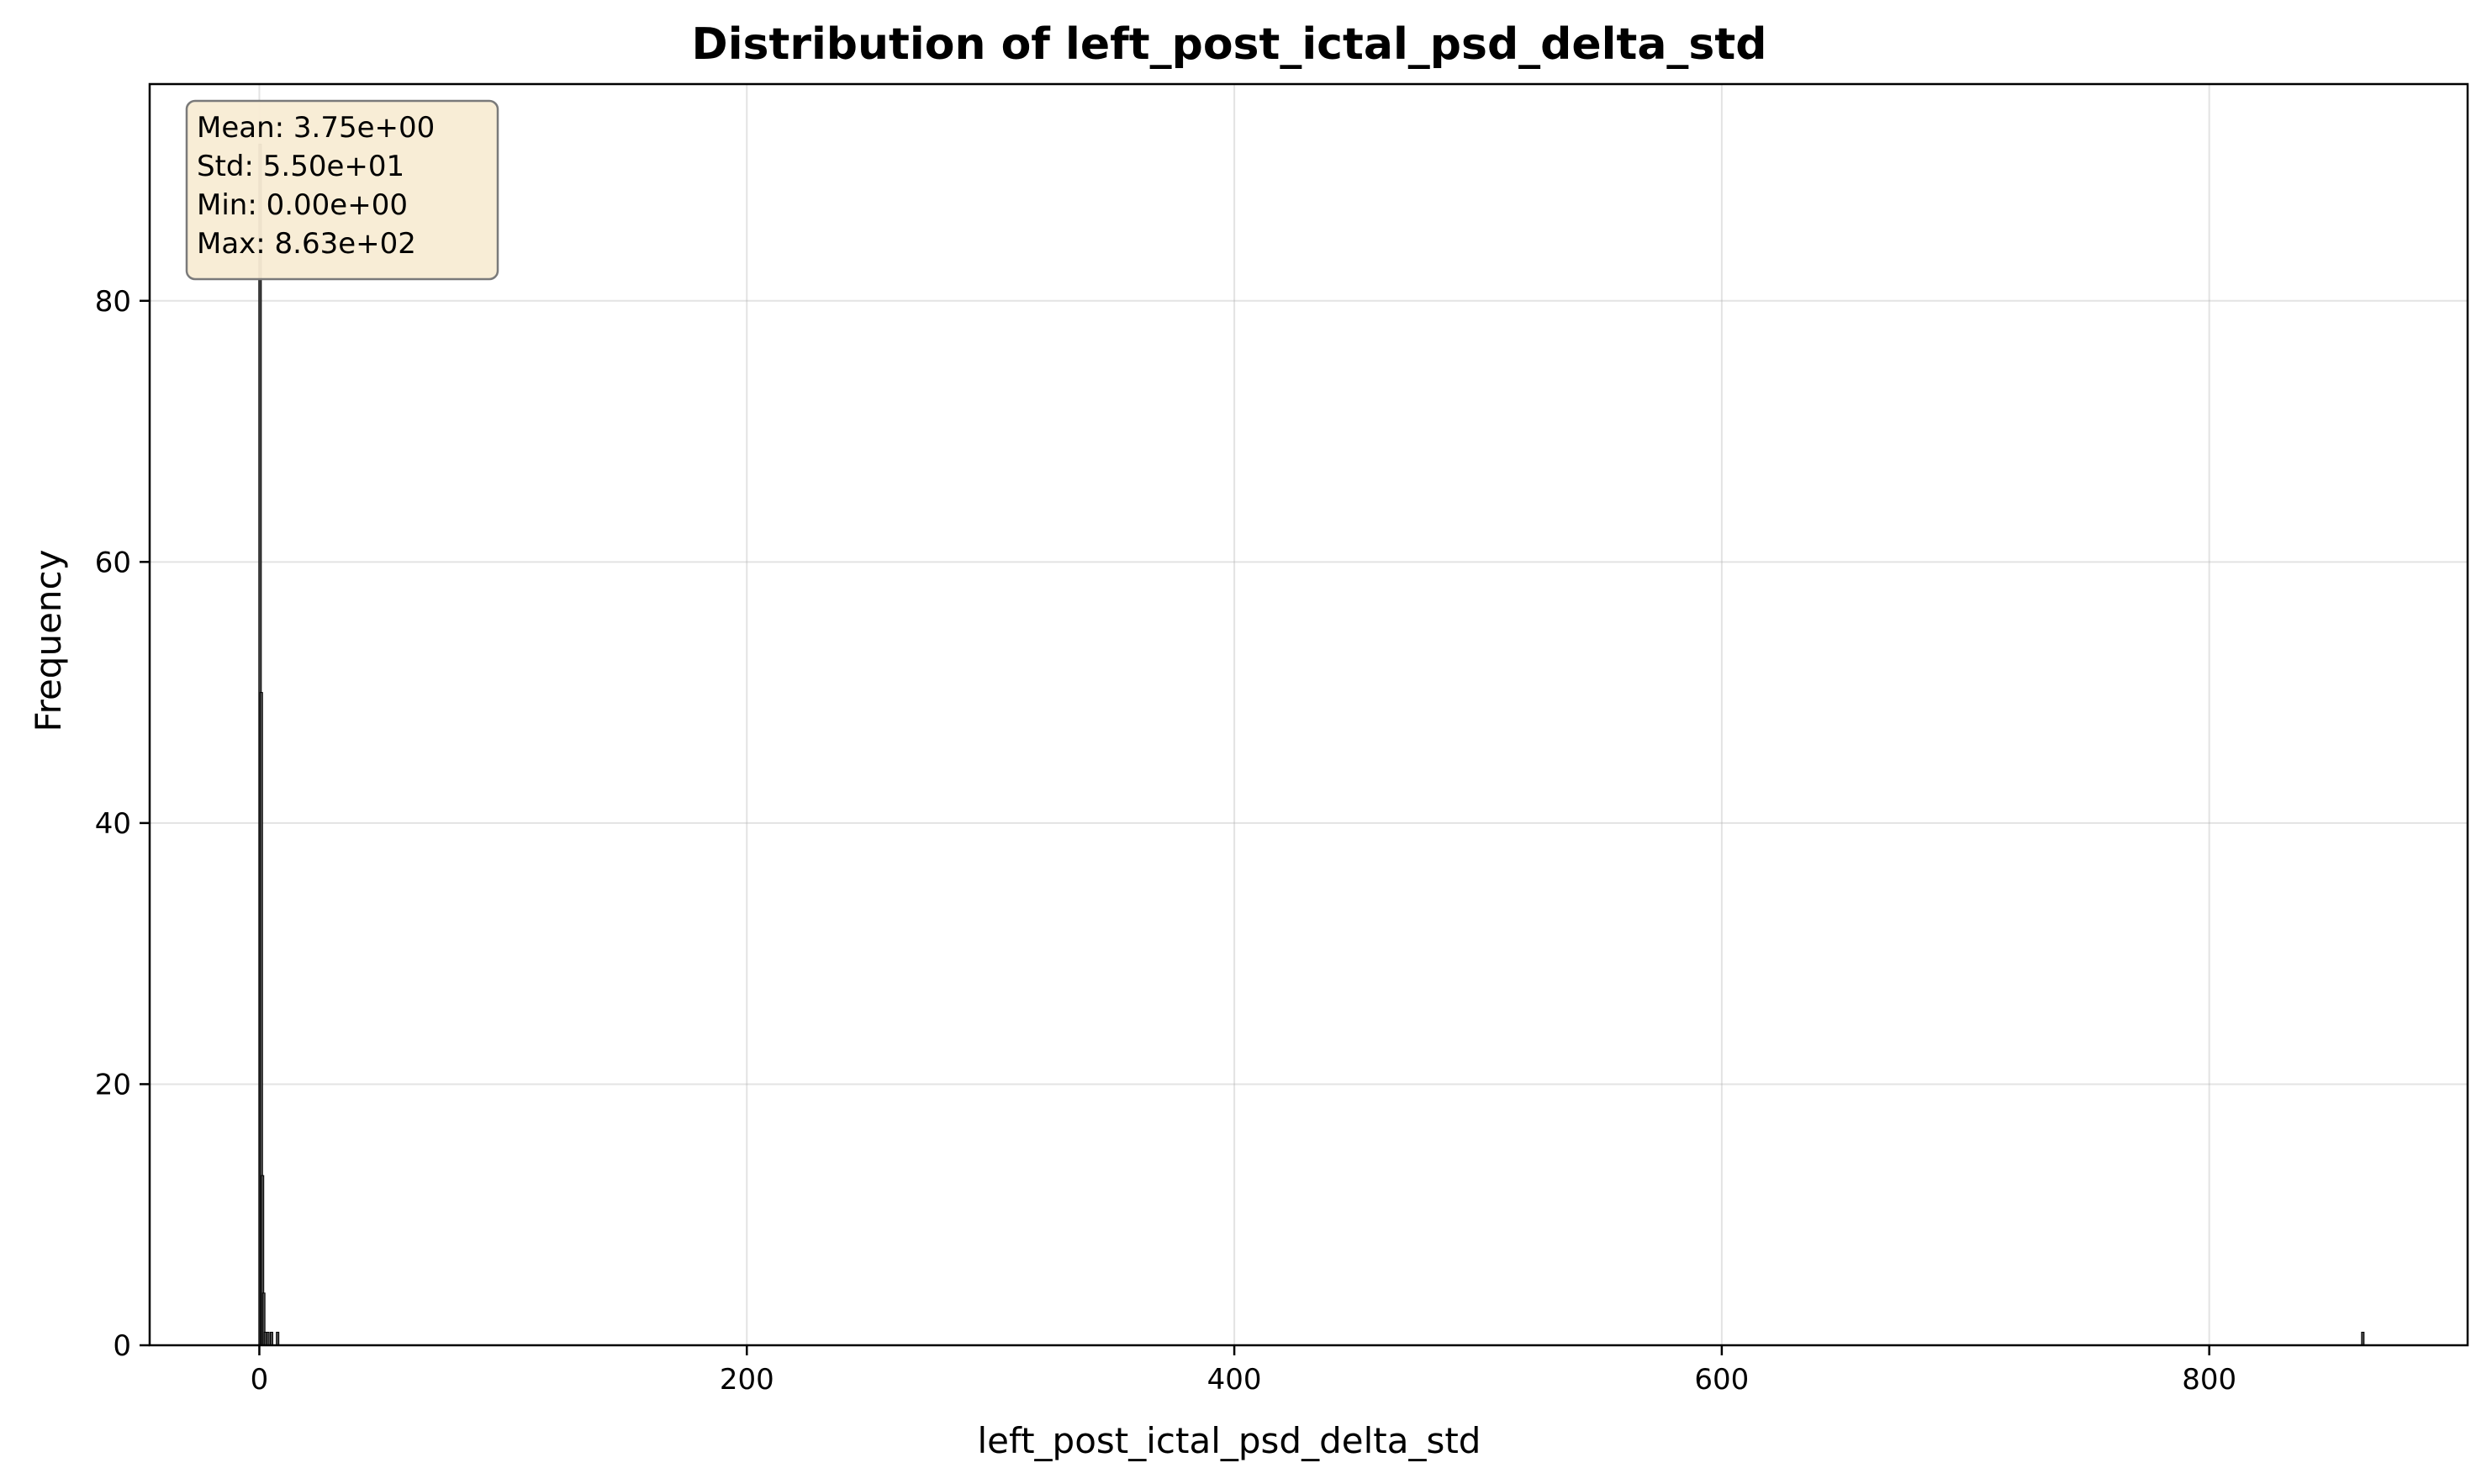 This screenshot has height=1484, width=2492. I want to click on y-tick-label: 80, so click(113, 302).